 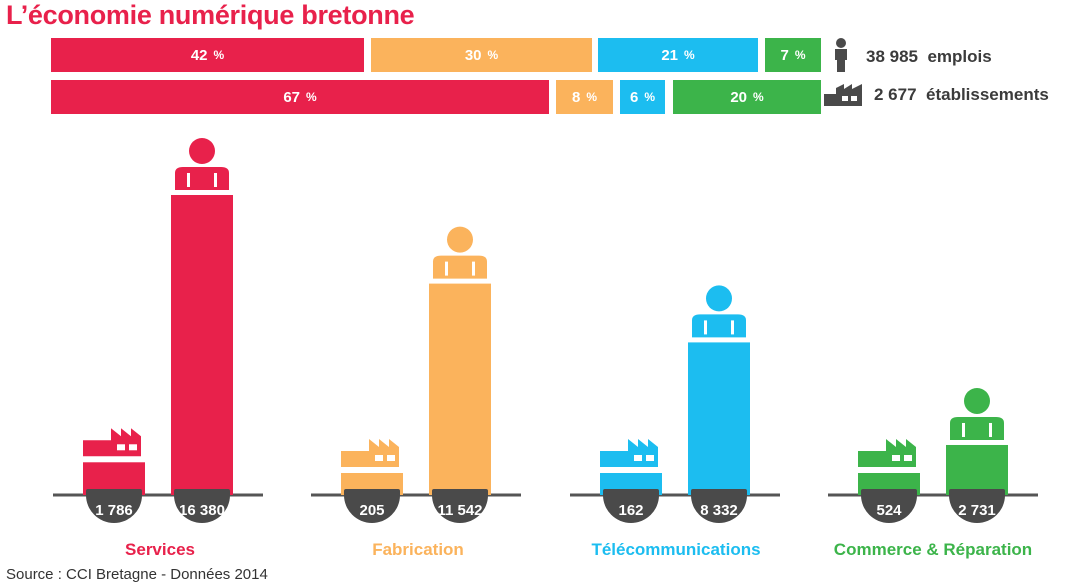 What do you see at coordinates (961, 94) in the screenshot?
I see `legend-etablissements: 2 677 établissements` at bounding box center [961, 94].